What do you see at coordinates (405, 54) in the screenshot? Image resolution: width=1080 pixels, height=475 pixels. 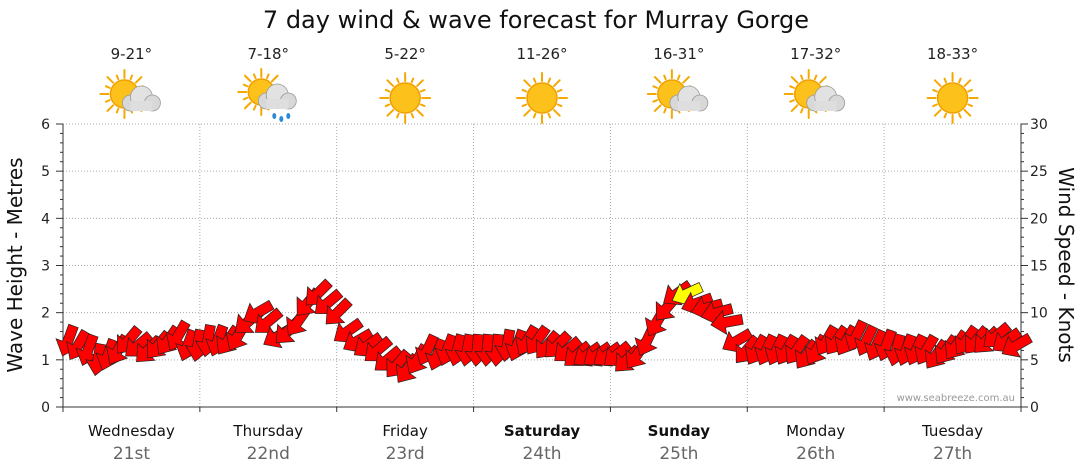 I see `temperature-range: 5-22°` at bounding box center [405, 54].